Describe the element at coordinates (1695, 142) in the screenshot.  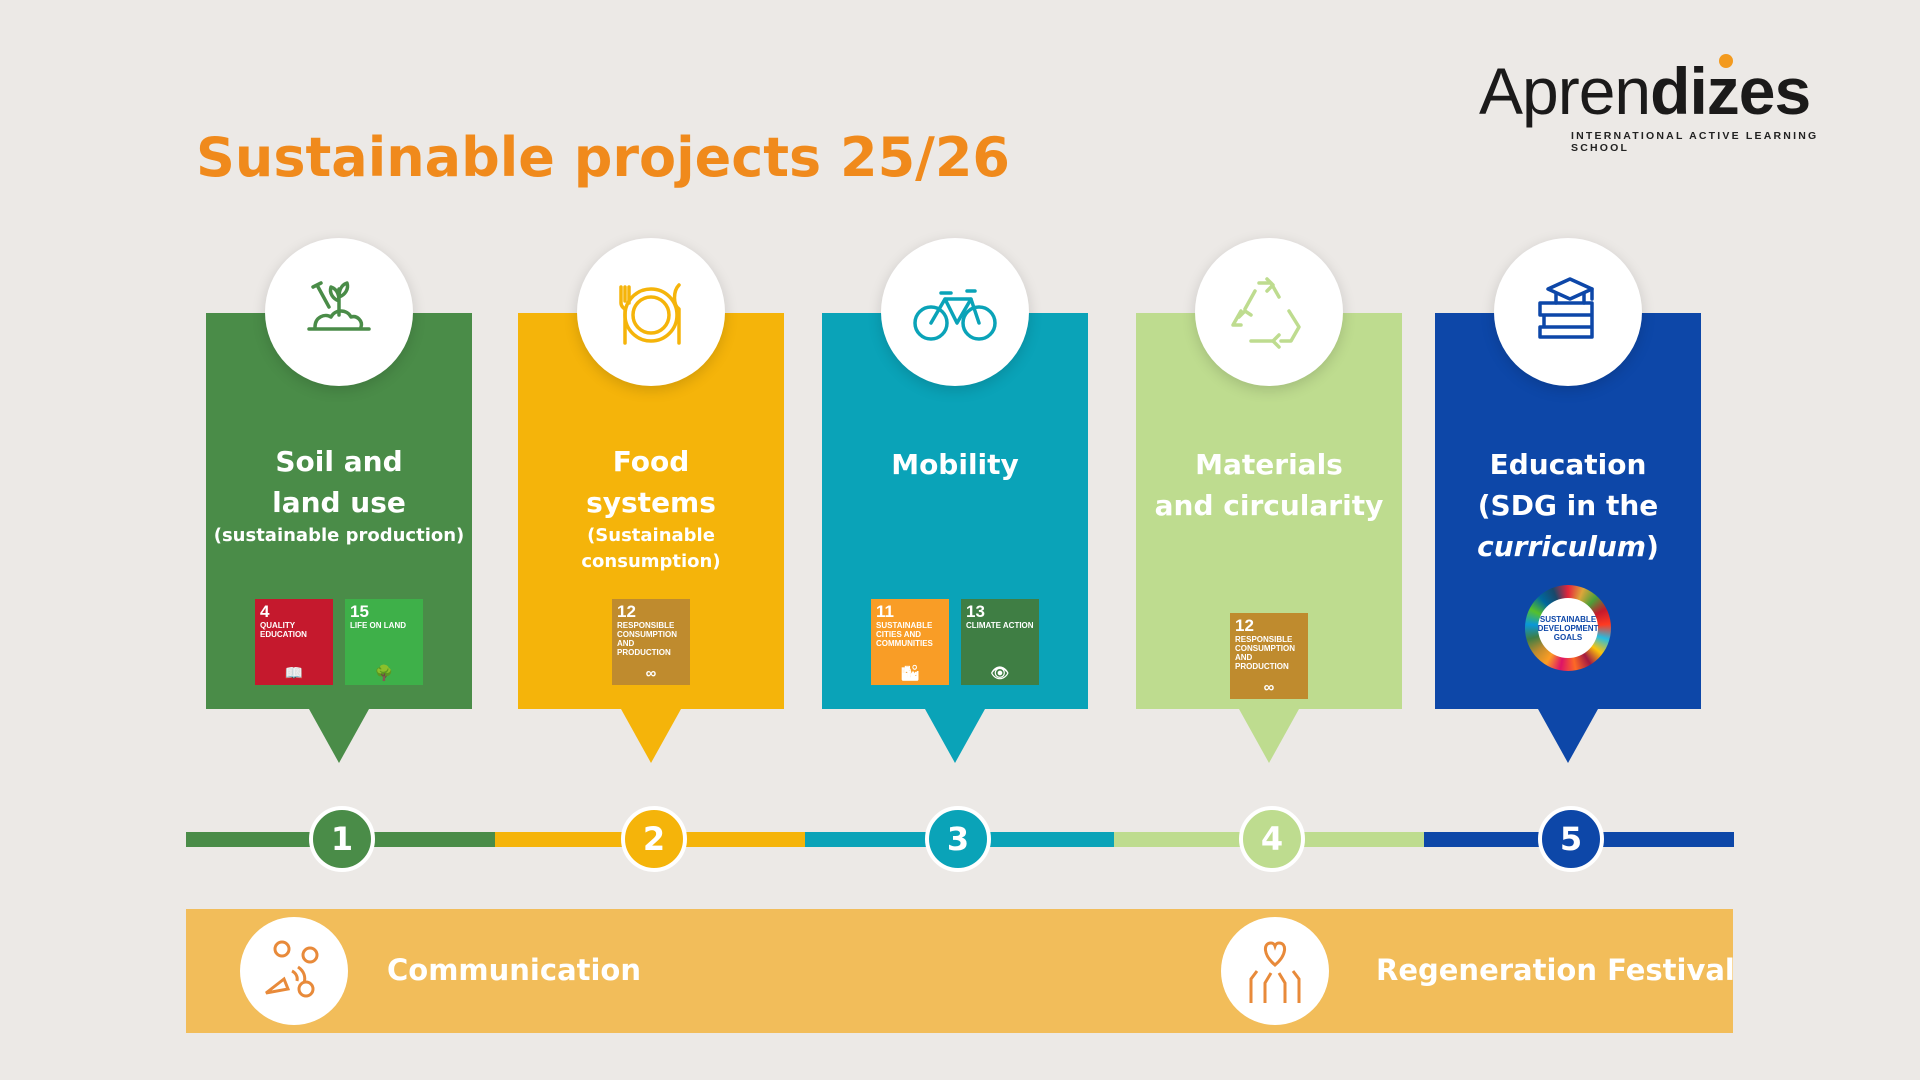
I see `logo-tagline: INTERNATIONAL ACTIVE LEARNING SCHOOL` at that location.